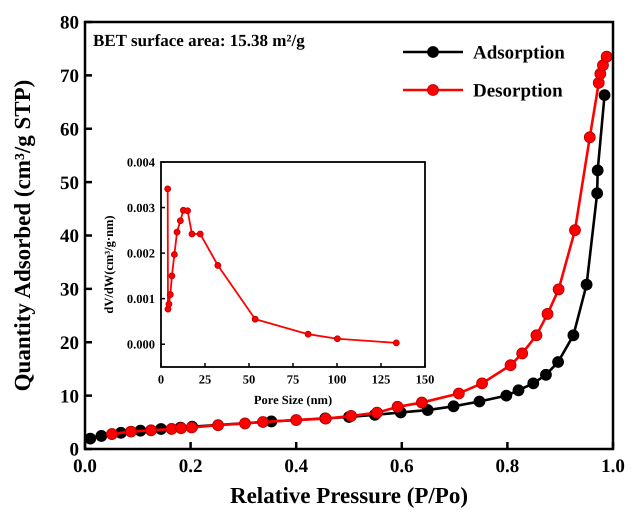 This screenshot has height=518, width=633. Describe the element at coordinates (141, 162) in the screenshot. I see `y-tick-label: 0.004` at that location.